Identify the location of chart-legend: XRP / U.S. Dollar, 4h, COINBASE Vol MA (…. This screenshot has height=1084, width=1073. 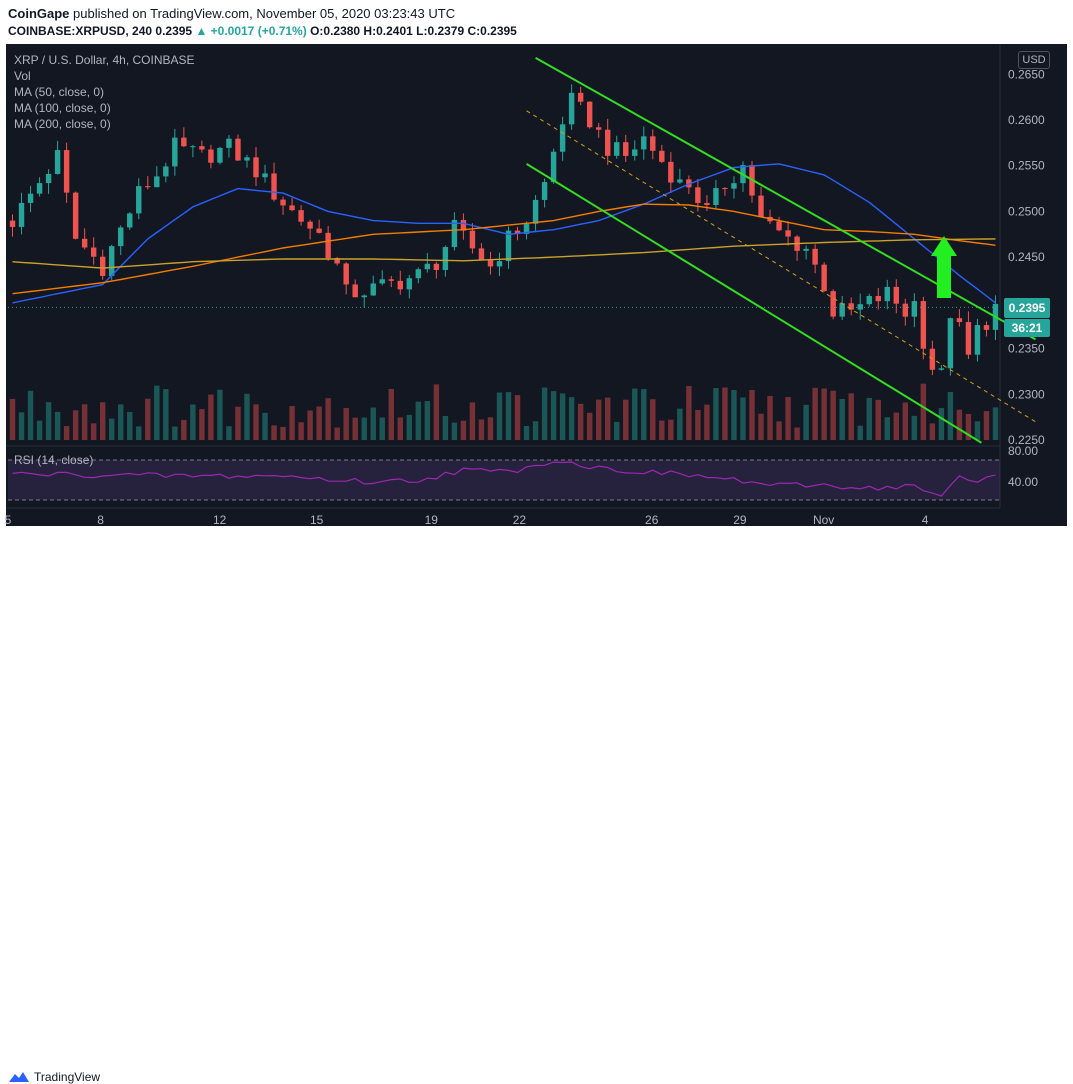
(104, 92).